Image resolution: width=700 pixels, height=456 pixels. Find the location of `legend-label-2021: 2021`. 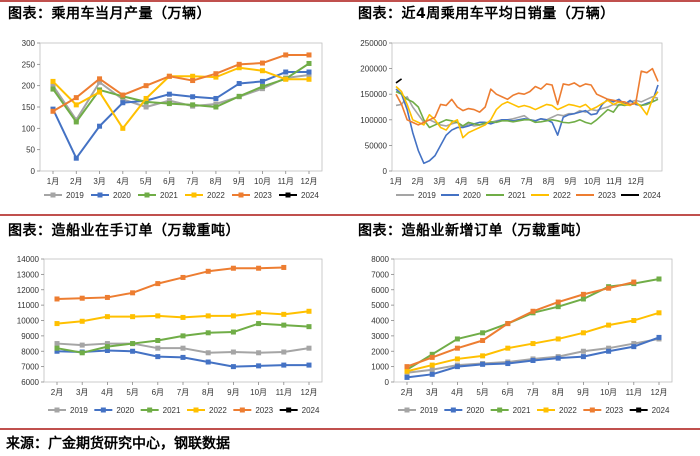

legend-label-2021: 2021 is located at coordinates (522, 410).